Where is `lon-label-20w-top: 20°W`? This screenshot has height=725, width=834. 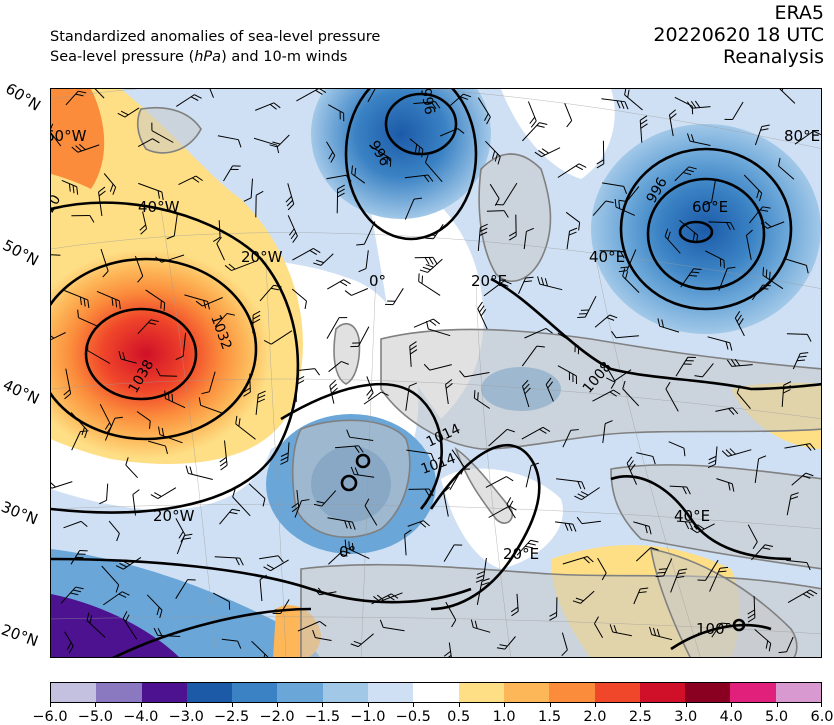
lon-label-20w-top: 20°W is located at coordinates (262, 257).